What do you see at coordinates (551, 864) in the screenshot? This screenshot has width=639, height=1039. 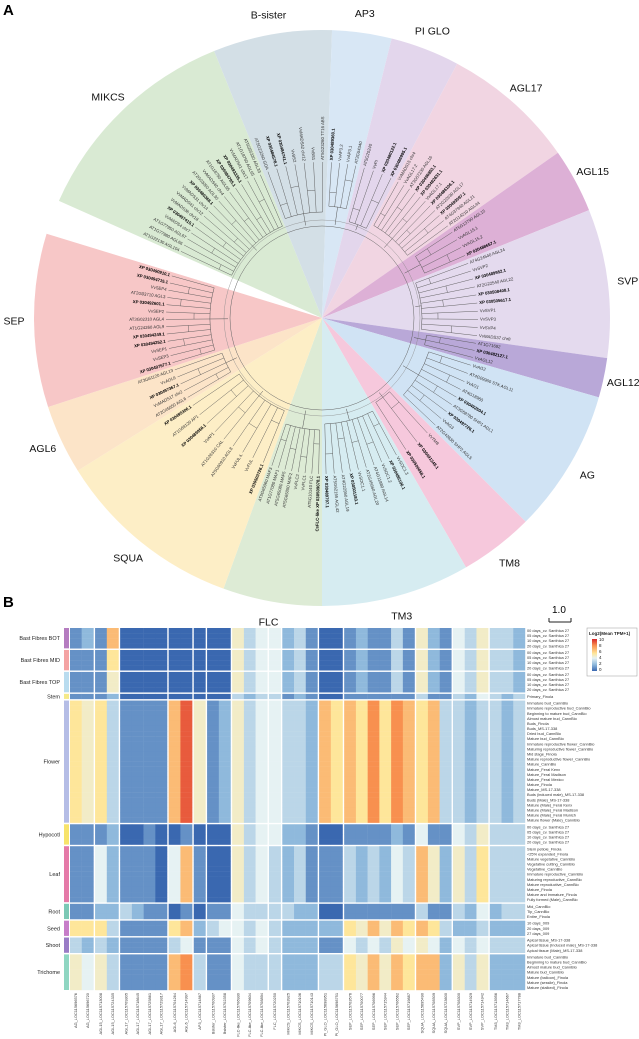 I see `row-label: Vegetative cutting_CannBio` at bounding box center [551, 864].